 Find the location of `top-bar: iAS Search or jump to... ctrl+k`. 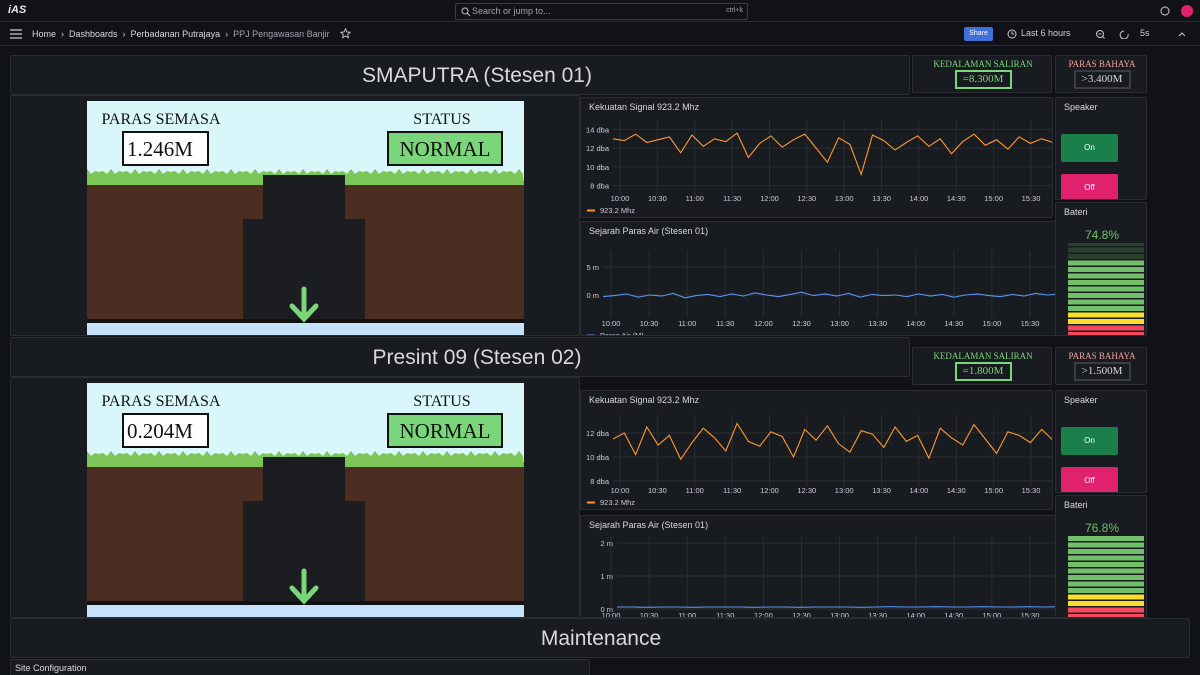

top-bar: iAS Search or jump to... ctrl+k is located at coordinates (600, 11).